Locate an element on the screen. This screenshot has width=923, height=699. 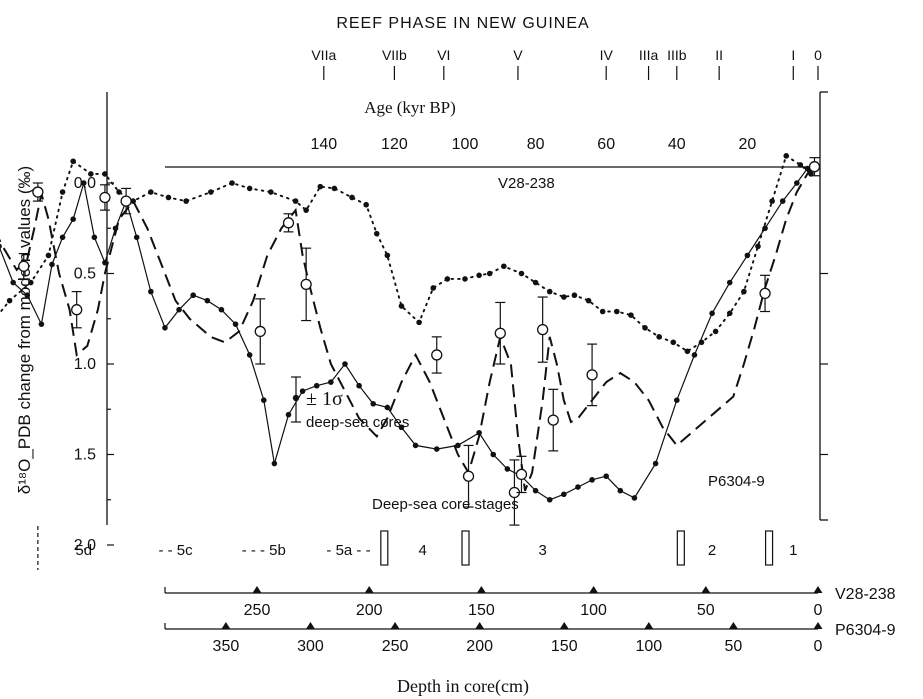
depth-tick-label: 300 is located at coordinates (310, 646).